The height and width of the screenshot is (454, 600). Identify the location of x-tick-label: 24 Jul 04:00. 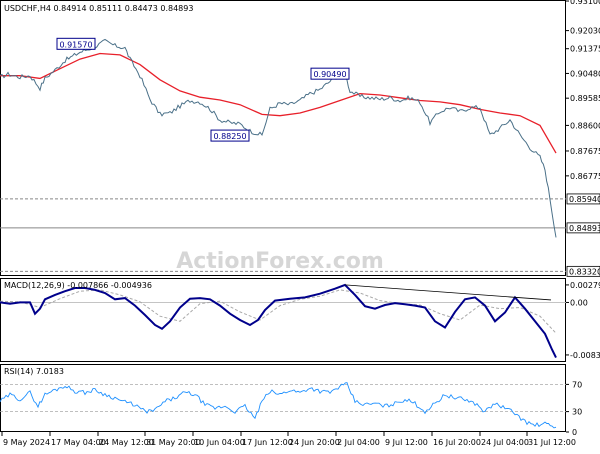
(505, 442).